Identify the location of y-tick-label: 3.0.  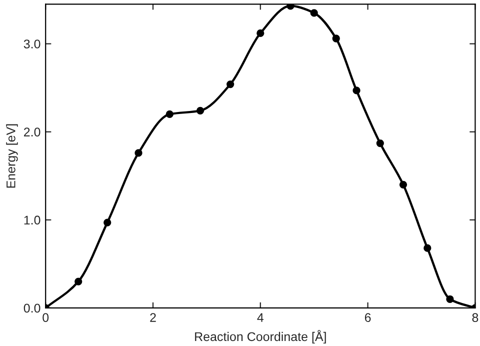
(32, 44).